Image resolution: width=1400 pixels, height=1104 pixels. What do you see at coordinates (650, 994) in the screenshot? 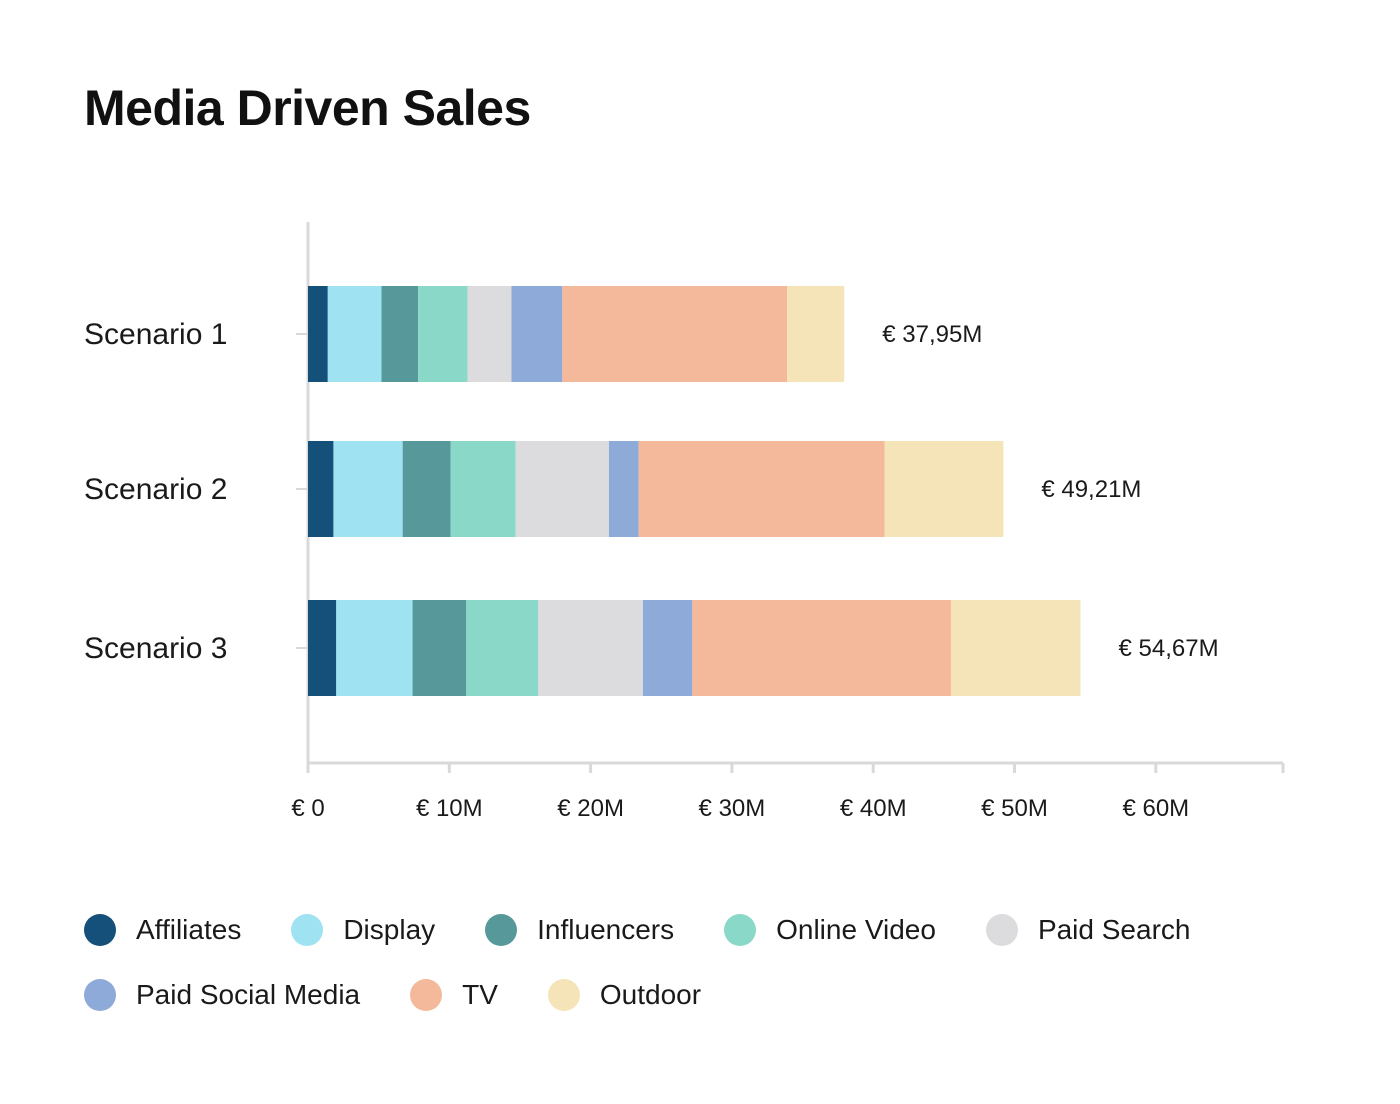
I see `legend-label-outdoor: Outdoor` at bounding box center [650, 994].